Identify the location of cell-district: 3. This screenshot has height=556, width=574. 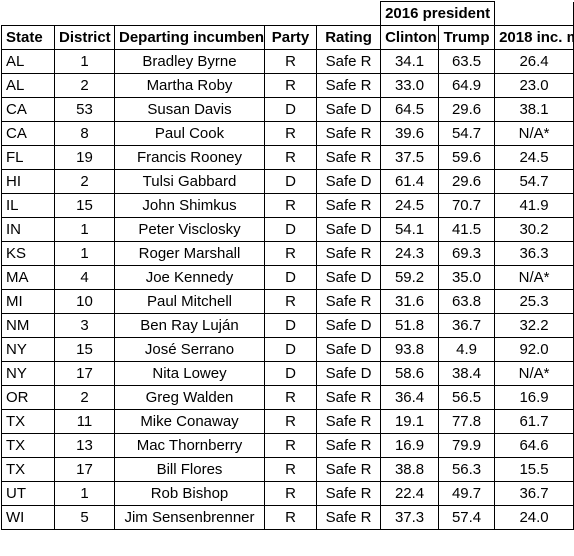
(84, 325).